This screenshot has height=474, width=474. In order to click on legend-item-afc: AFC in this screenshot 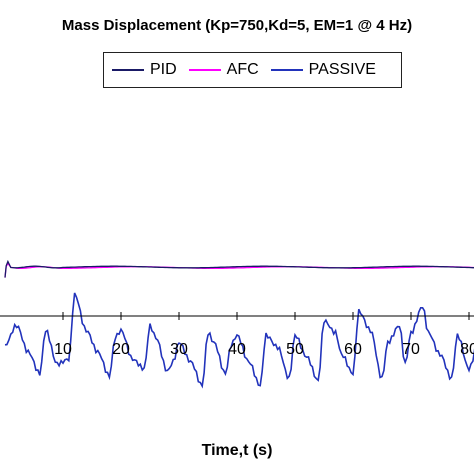, I will do `click(223, 70)`.